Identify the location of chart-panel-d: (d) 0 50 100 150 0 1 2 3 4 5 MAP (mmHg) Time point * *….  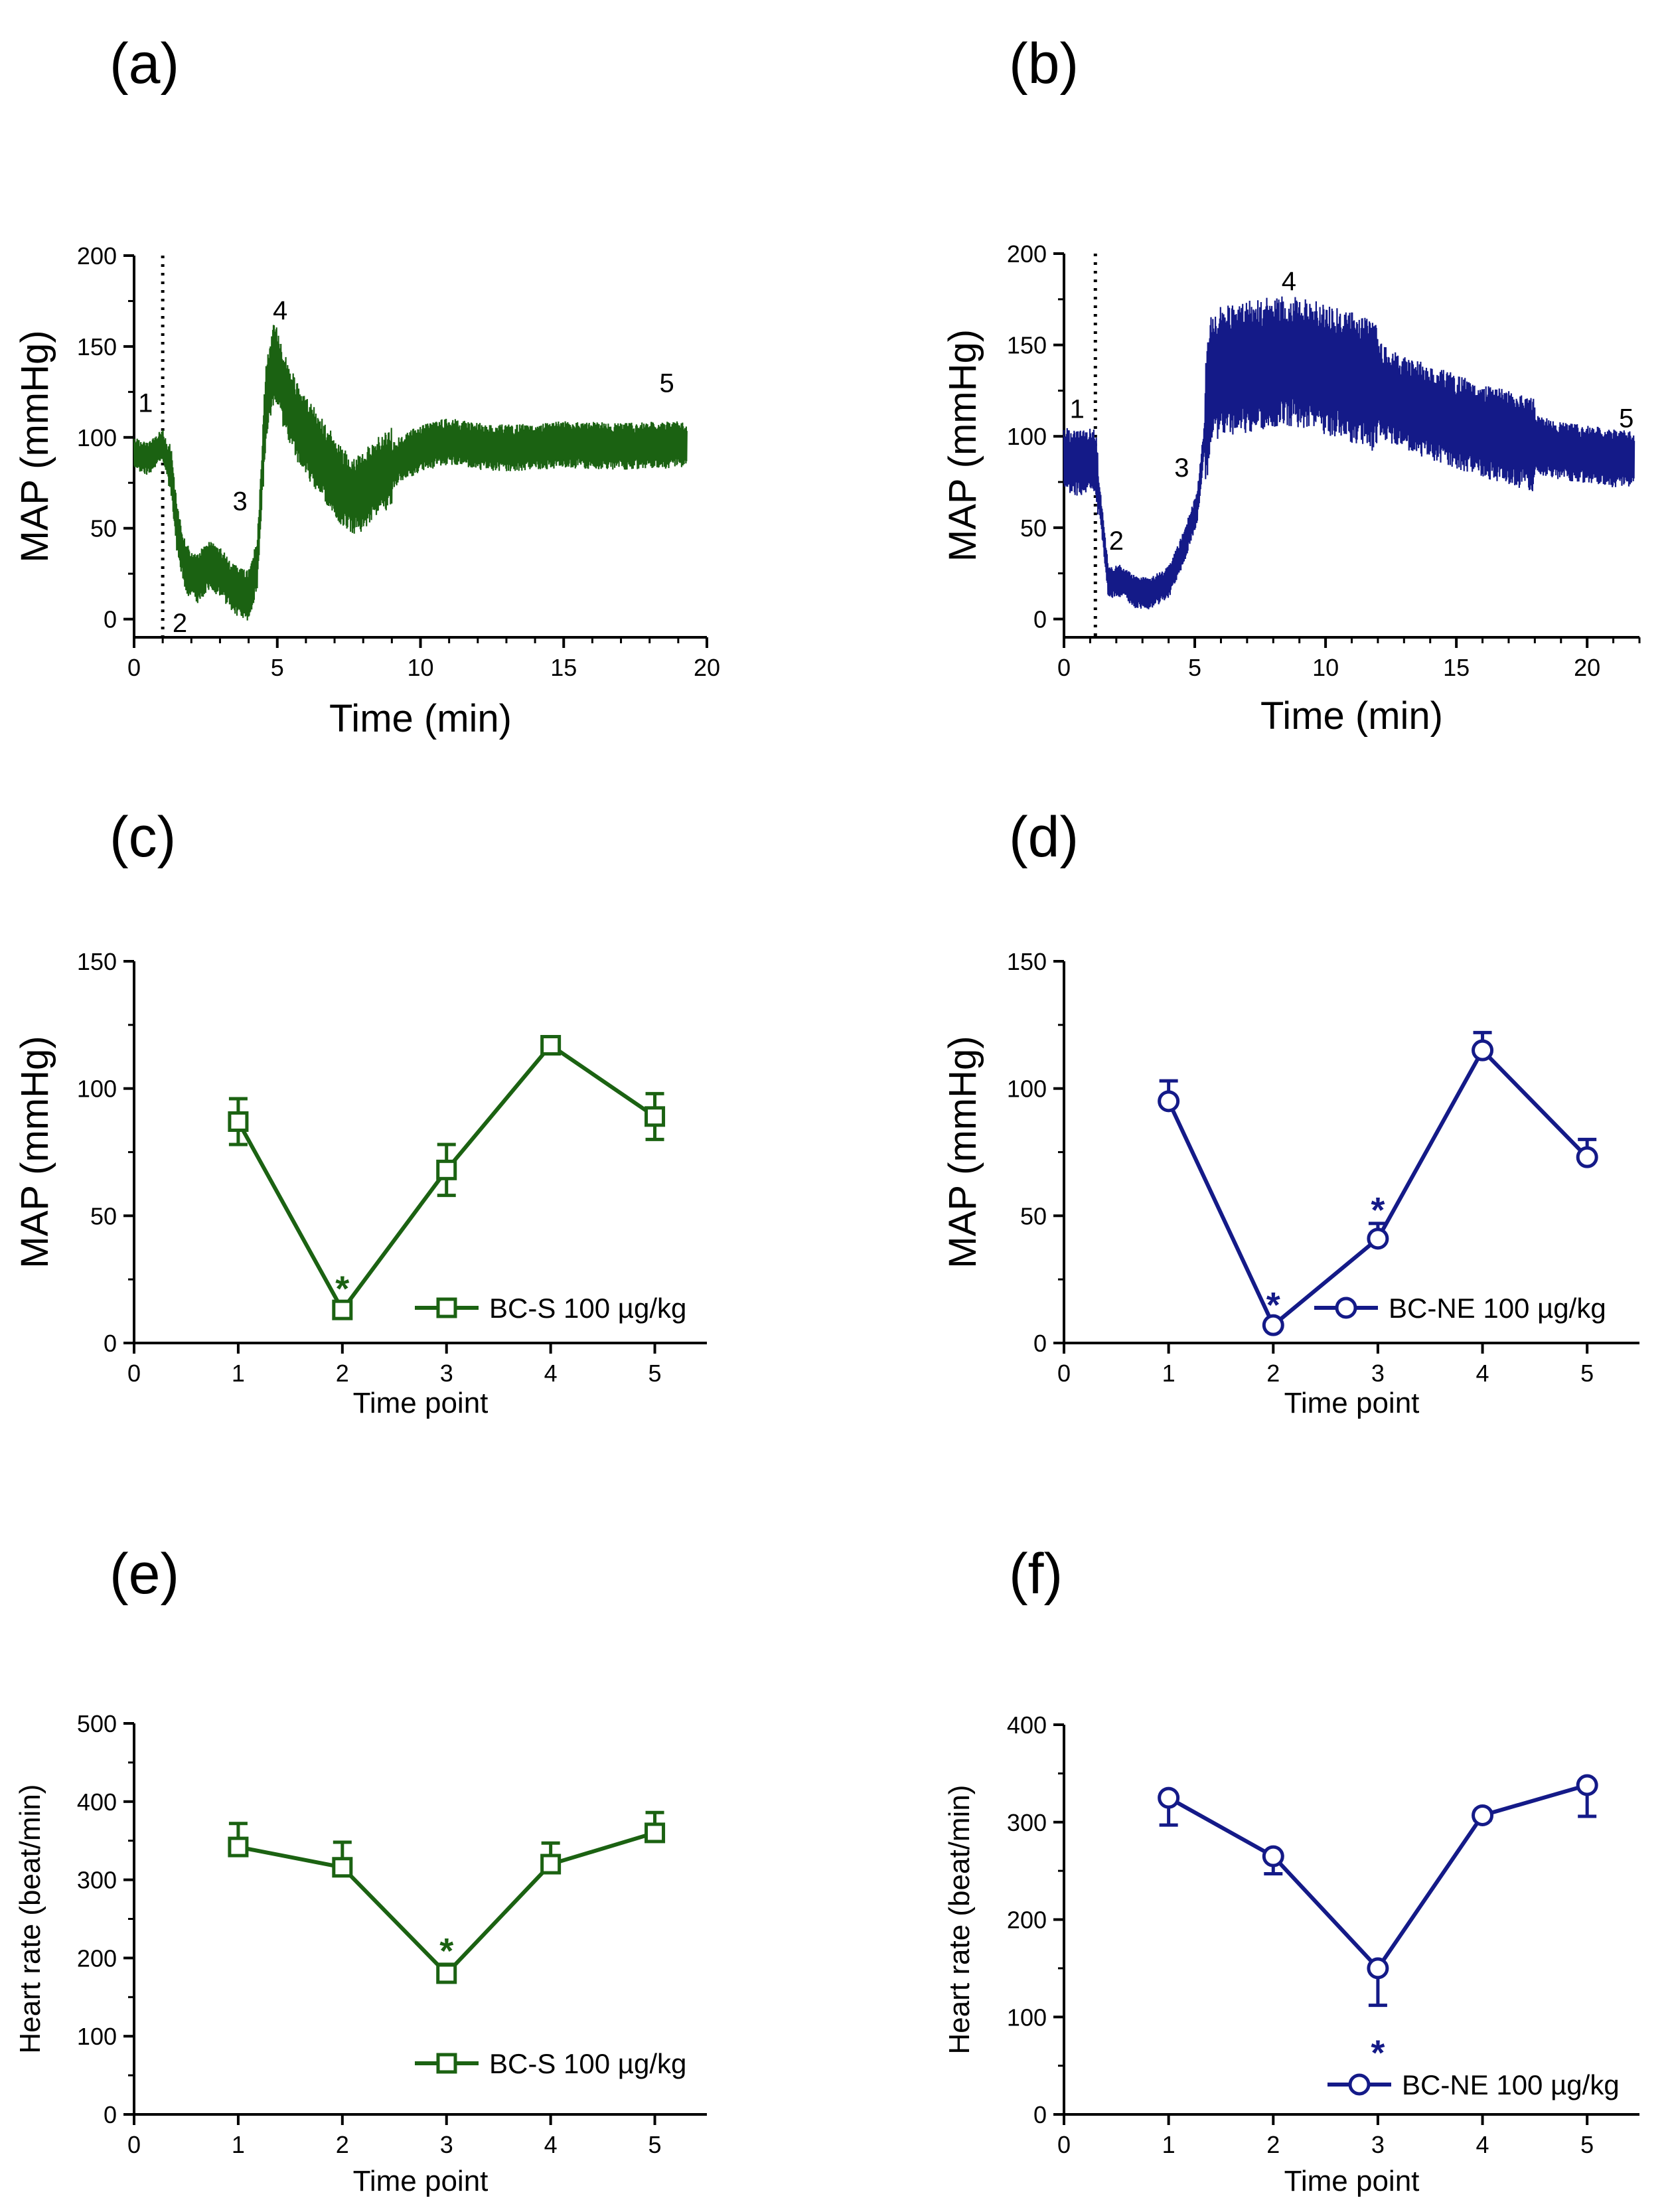
(1290, 1112).